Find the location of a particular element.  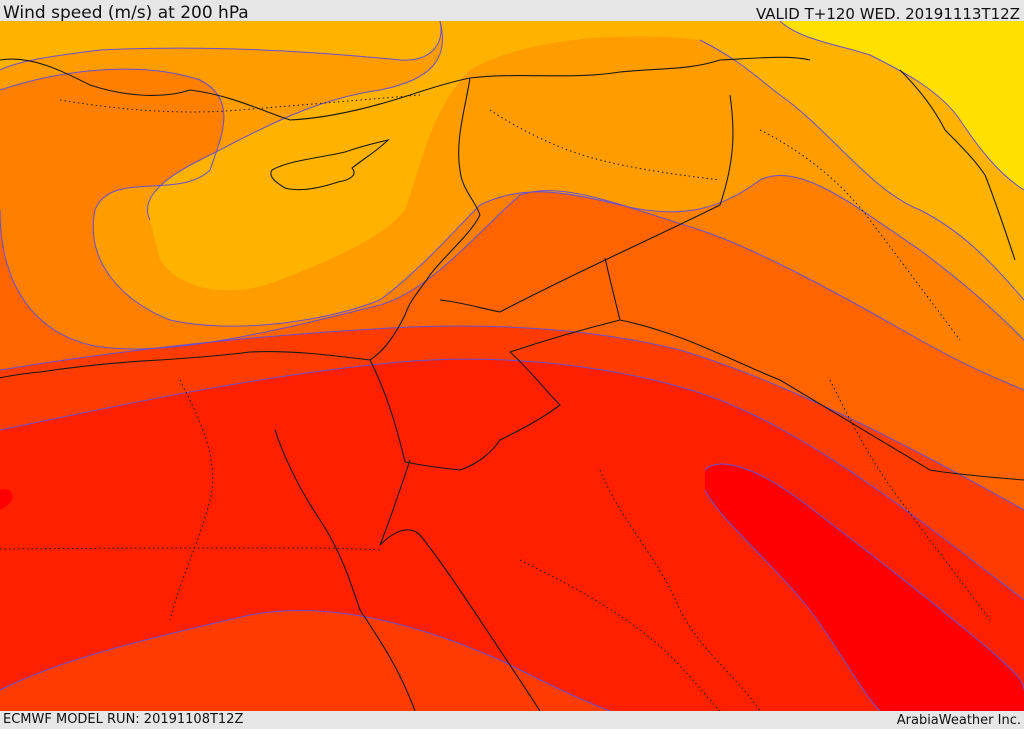

band-yellow is located at coordinates (902, 105).